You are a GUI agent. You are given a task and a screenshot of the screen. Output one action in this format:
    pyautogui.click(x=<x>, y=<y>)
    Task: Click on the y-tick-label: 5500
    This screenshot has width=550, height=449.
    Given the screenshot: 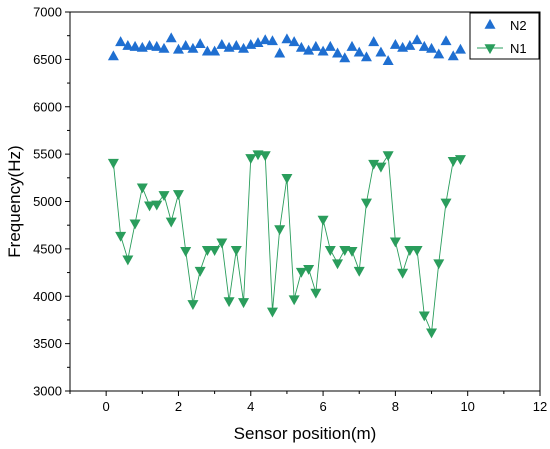 What is the action you would take?
    pyautogui.click(x=47, y=154)
    